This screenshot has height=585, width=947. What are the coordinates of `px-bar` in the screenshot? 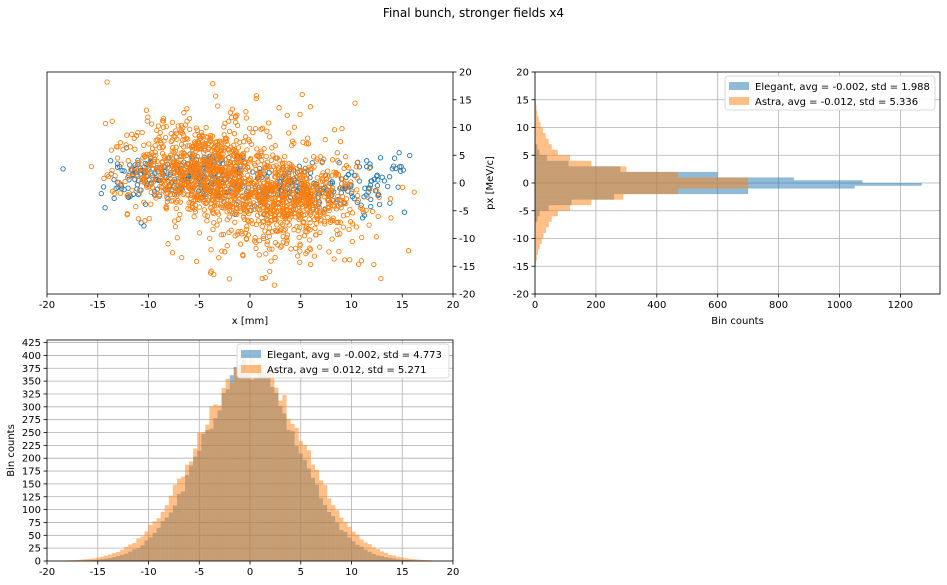 It's located at (535, 263).